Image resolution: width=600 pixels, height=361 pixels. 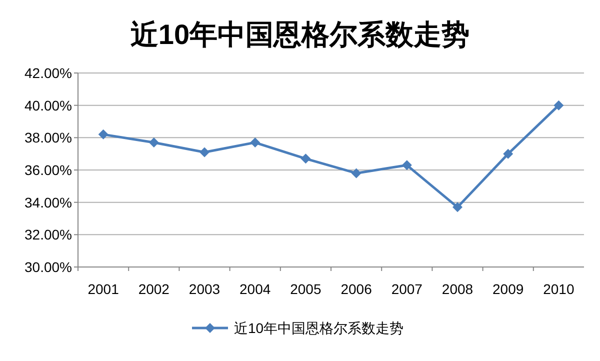 I want to click on x-tick-label: 2002, so click(x=154, y=289).